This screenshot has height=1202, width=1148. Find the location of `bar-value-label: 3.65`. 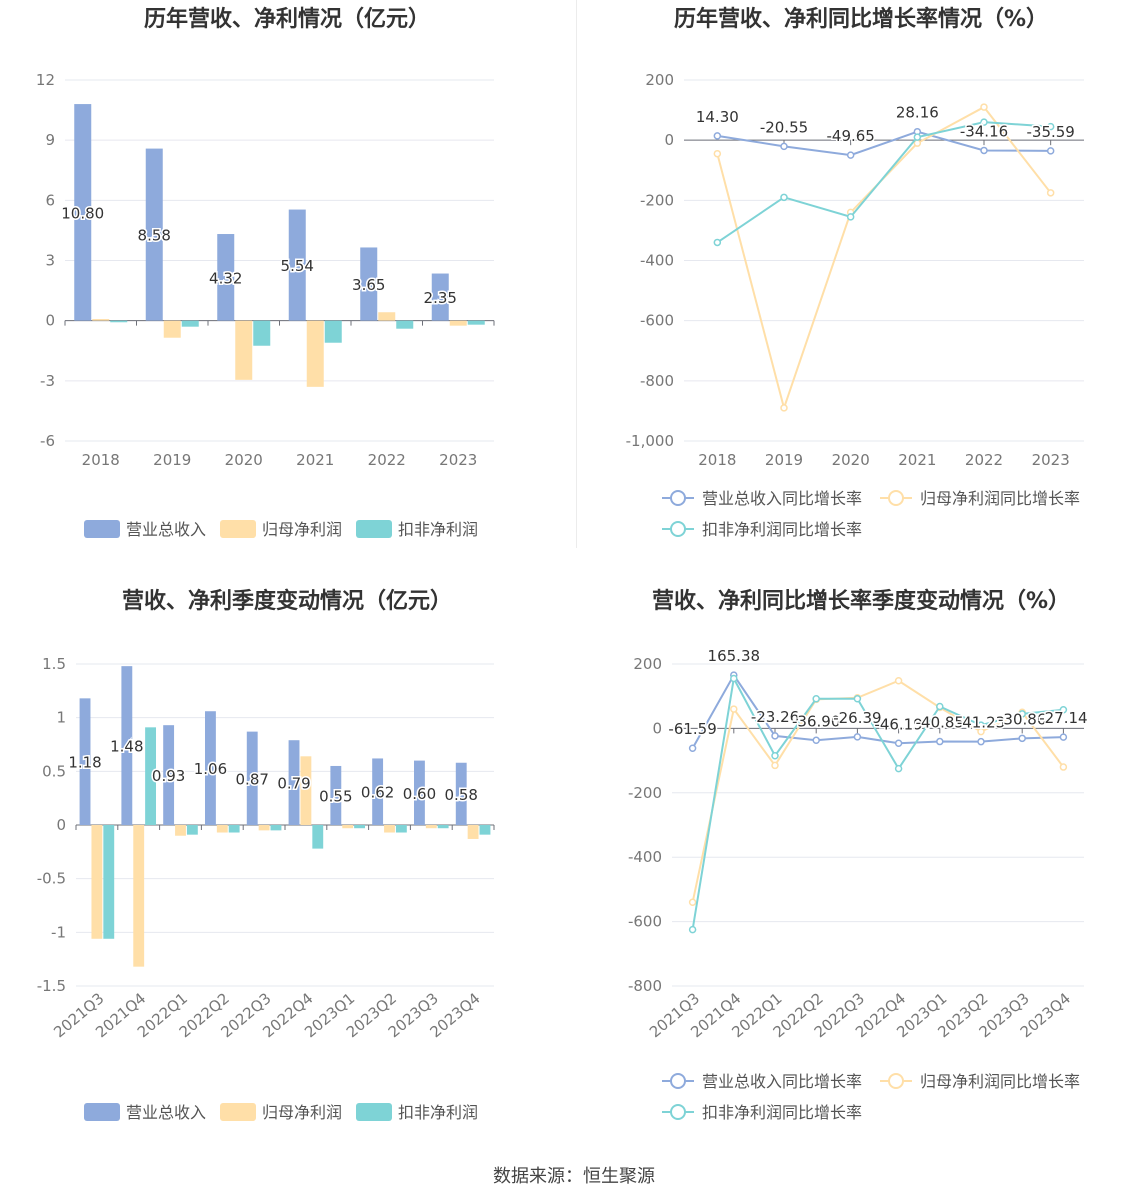

bar-value-label: 3.65 is located at coordinates (368, 285).